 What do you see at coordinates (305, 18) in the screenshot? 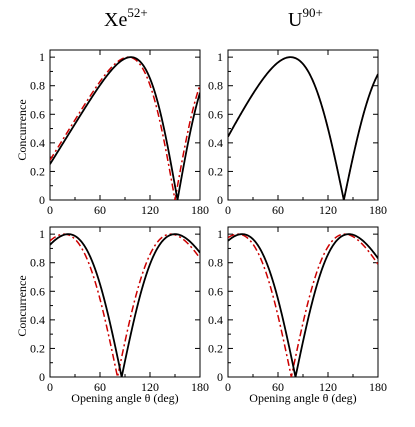
I see `column-title-u: U90+` at bounding box center [305, 18].